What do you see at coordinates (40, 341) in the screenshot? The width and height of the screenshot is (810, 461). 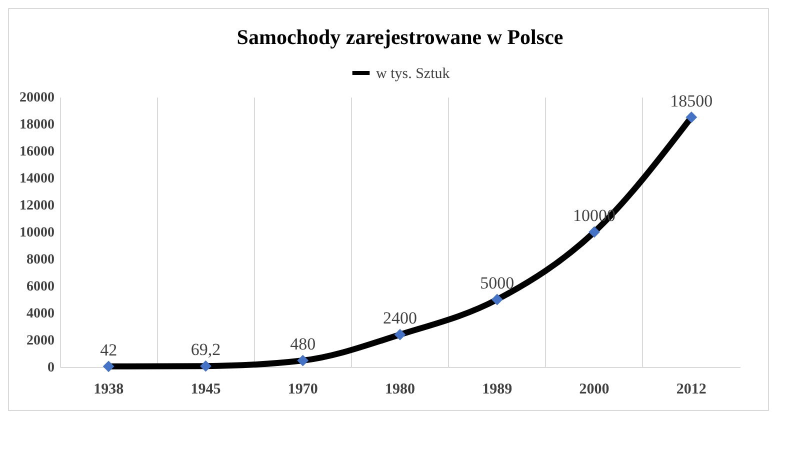 I see `y-tick-label: 2000` at bounding box center [40, 341].